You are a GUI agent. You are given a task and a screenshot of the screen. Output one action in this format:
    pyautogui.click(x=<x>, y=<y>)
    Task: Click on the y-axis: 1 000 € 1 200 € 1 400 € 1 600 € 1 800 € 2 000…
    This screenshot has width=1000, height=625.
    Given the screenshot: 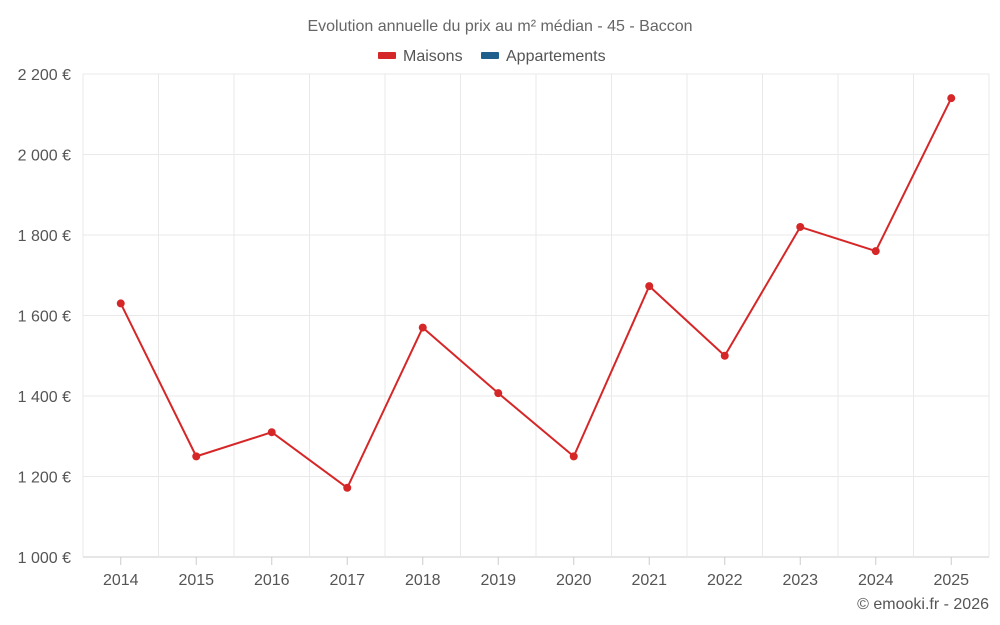 What is the action you would take?
    pyautogui.click(x=44, y=317)
    